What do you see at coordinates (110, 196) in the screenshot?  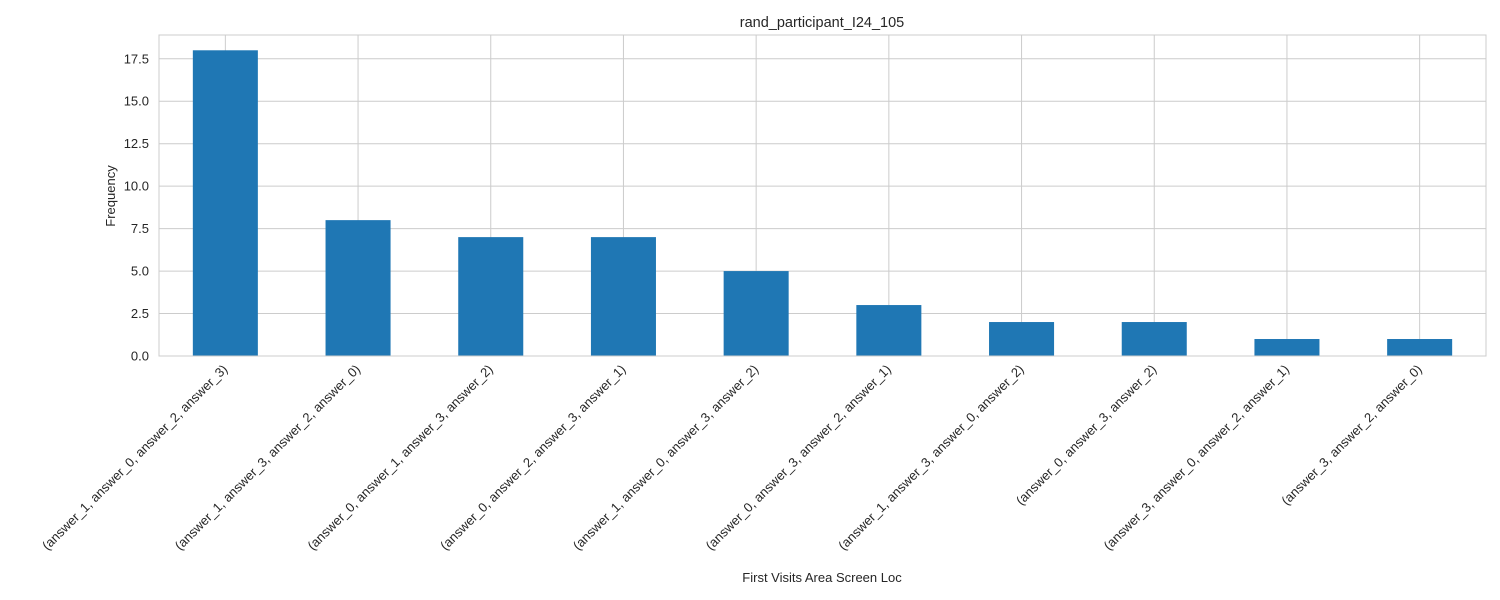 I see `y-axis-title: Frequency` at bounding box center [110, 196].